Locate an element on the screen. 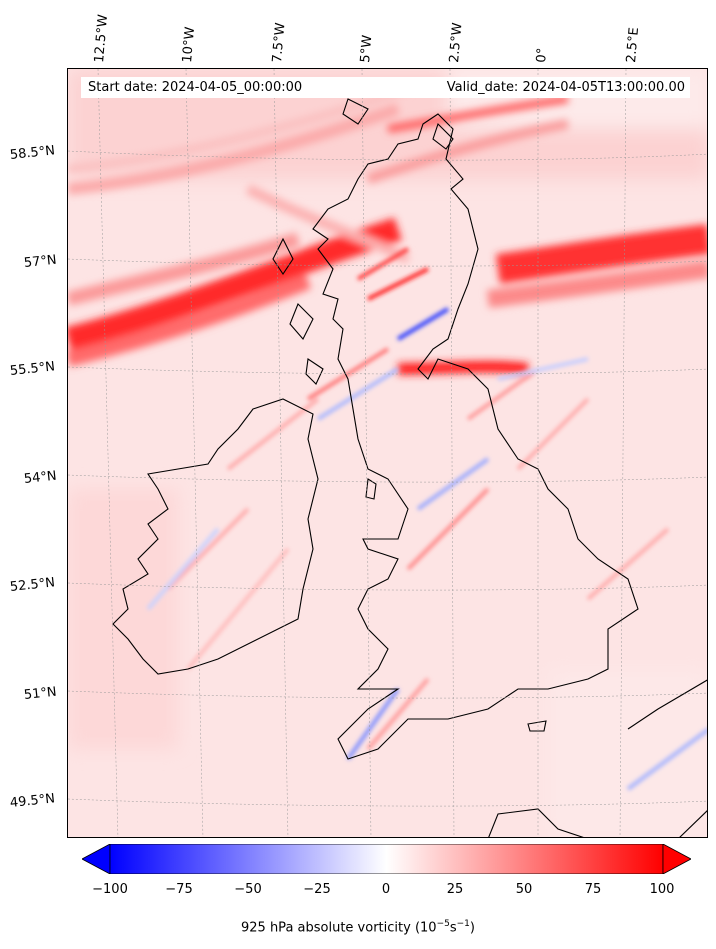 This screenshot has height=949, width=716. colorbar-gradient is located at coordinates (386, 859).